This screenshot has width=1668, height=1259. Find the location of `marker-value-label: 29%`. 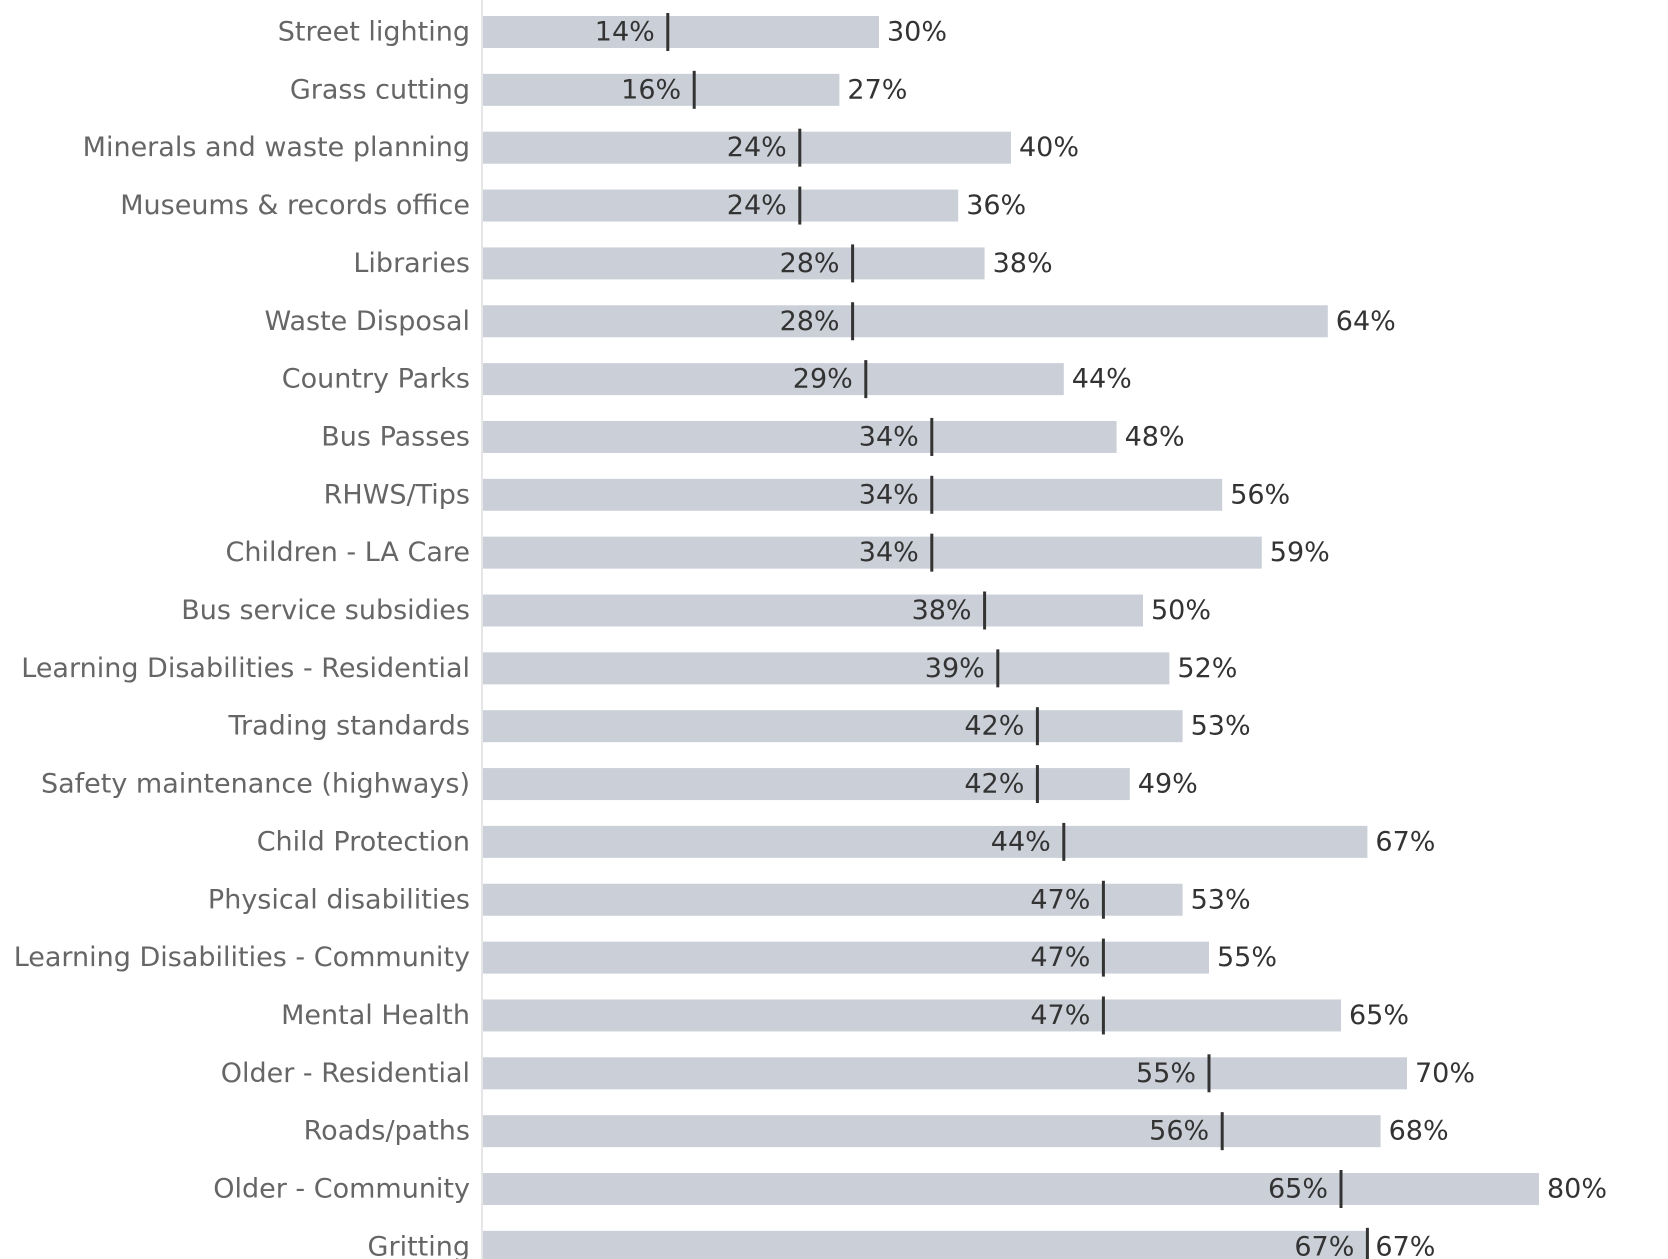

marker-value-label: 29% is located at coordinates (823, 379).